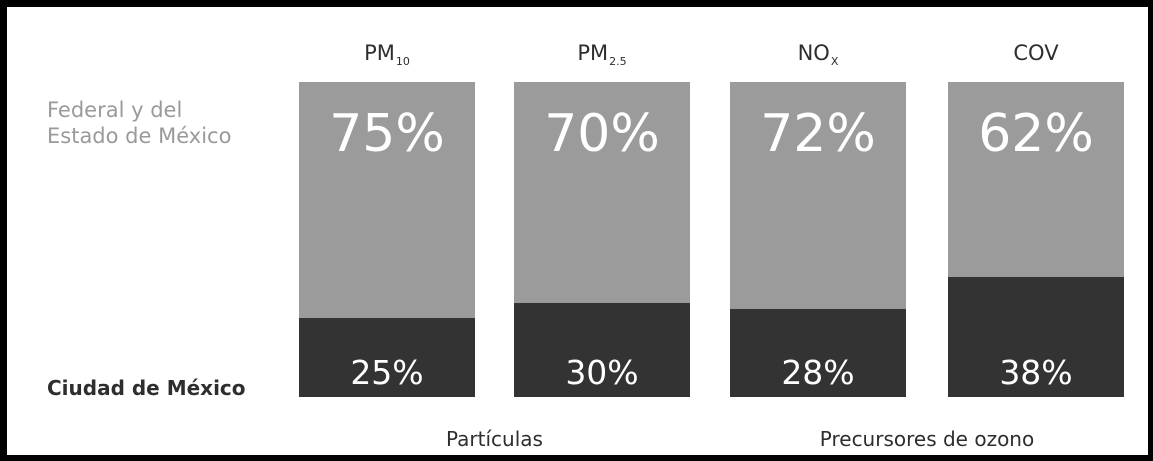 The image size is (1153, 461). I want to click on data-label-federal: 72%, so click(818, 134).